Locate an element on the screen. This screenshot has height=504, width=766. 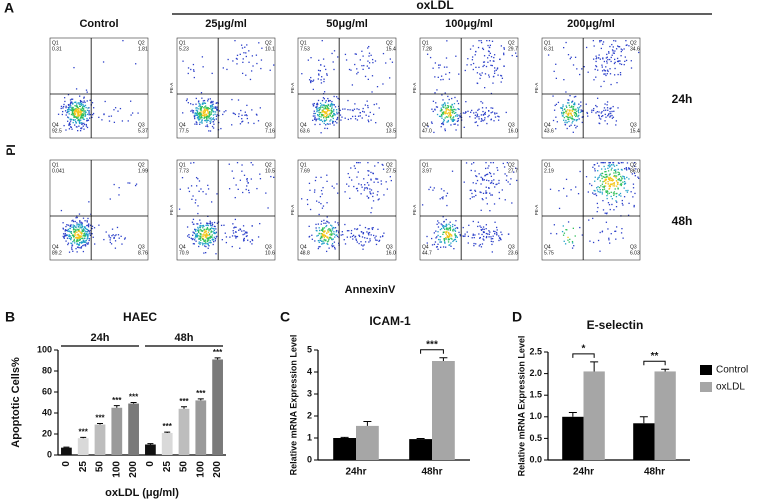
error-bar is located at coordinates (200, 399).